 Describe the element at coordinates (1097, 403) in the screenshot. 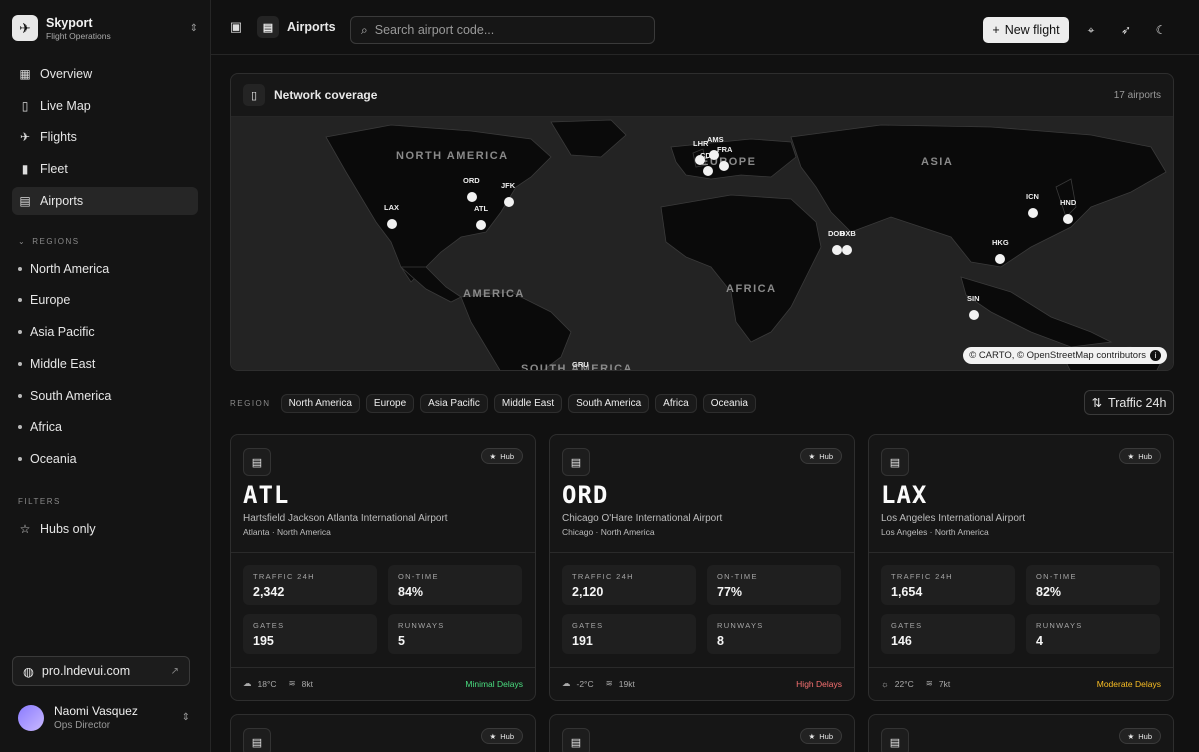

I see `sort-arrows-icon: ⇅` at that location.